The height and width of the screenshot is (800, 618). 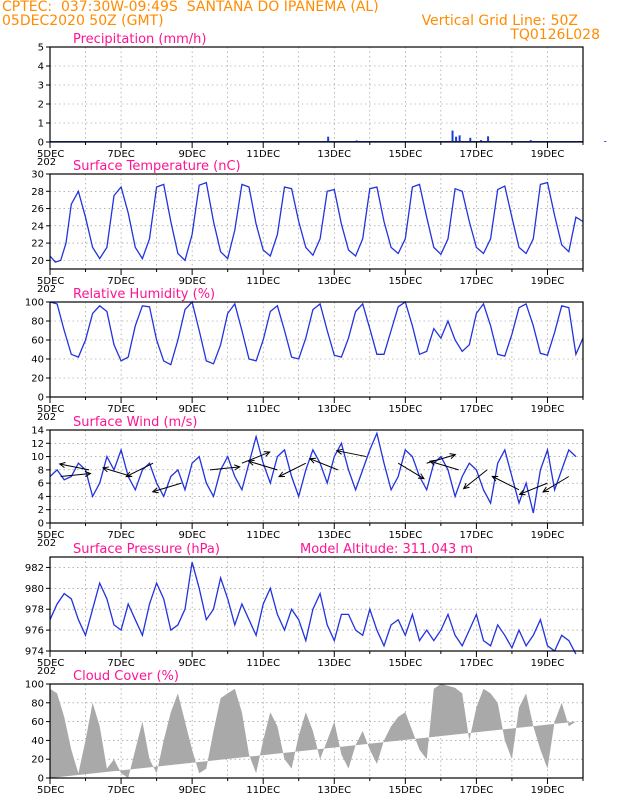 What do you see at coordinates (555, 35) in the screenshot?
I see `header-model-code: TQ0126L028` at bounding box center [555, 35].